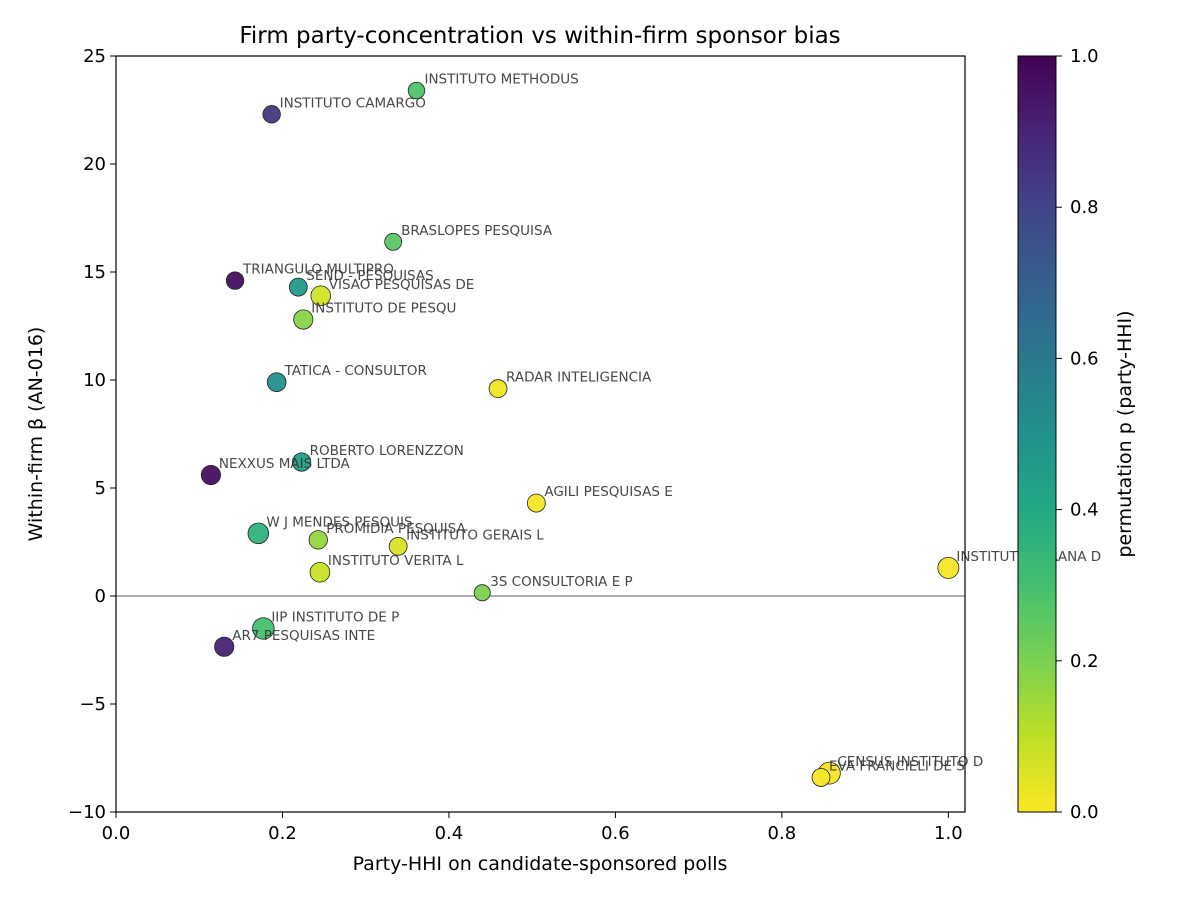 The width and height of the screenshot is (1200, 904). Describe the element at coordinates (383, 309) in the screenshot. I see `point-label: INSTITUTO DE PESQU` at that location.